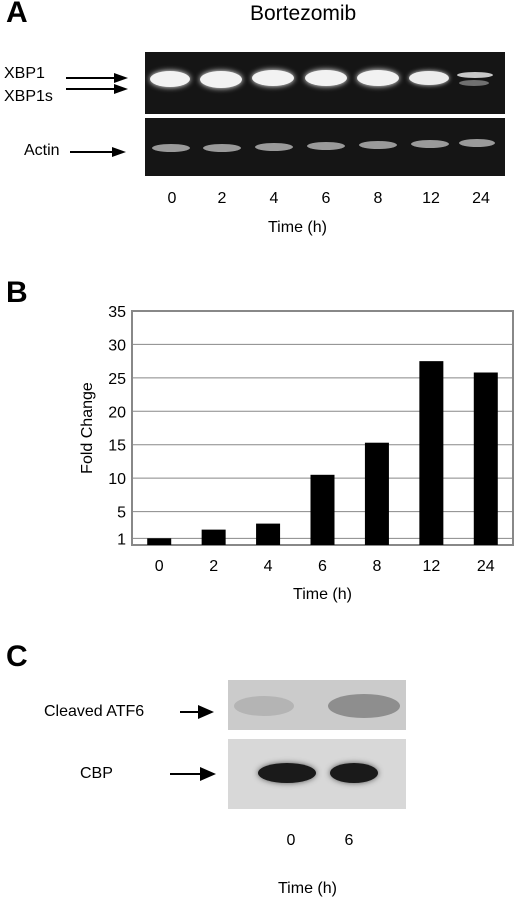  I want to click on x-axis-label: Time (h), so click(322, 594).